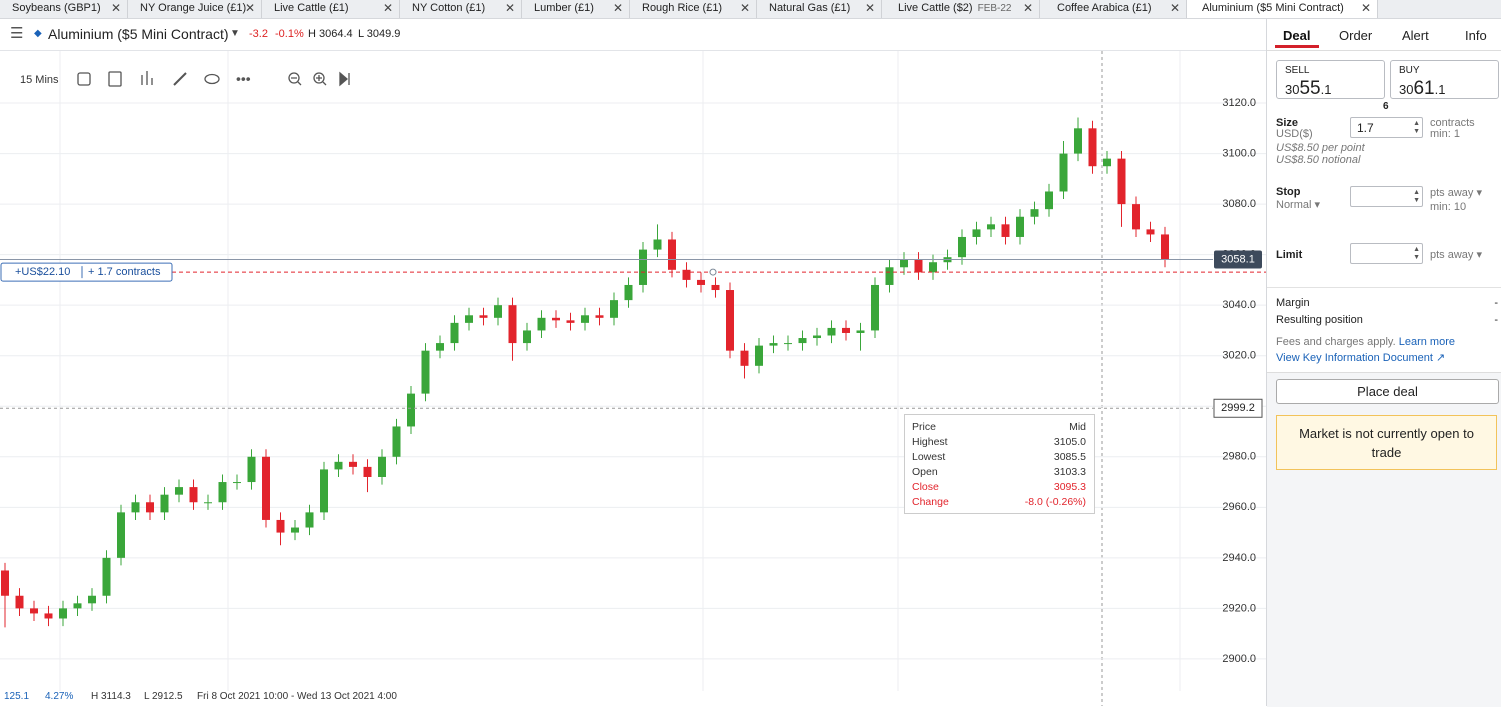  Describe the element at coordinates (1356, 35) in the screenshot. I see `panel-tab: Order` at that location.